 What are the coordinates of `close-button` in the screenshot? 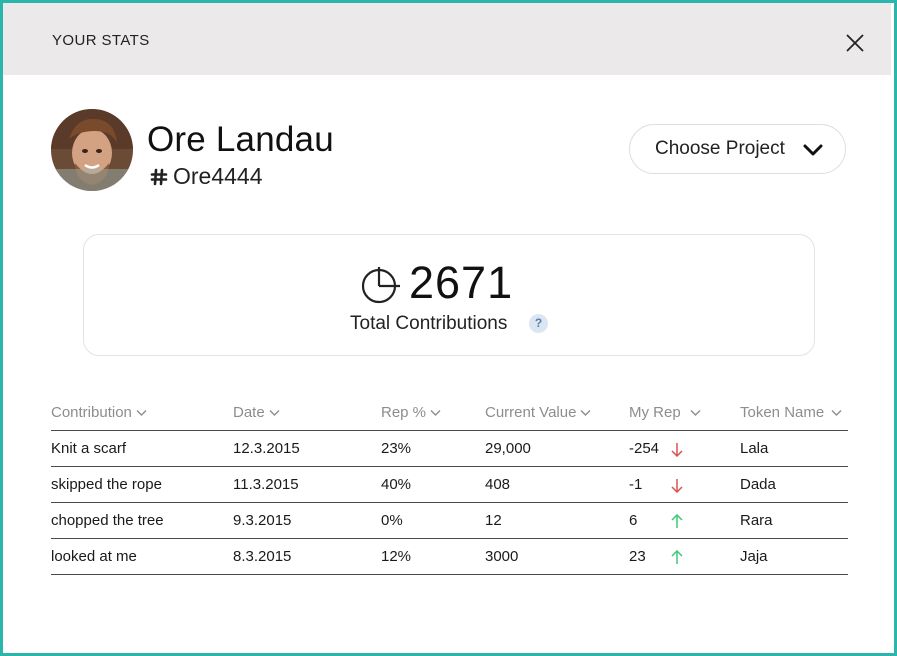 It's located at (855, 43).